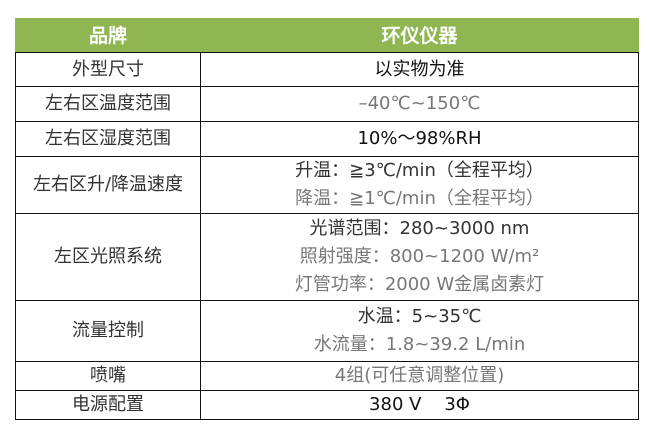 This screenshot has height=425, width=648. I want to click on header-value: 环仪仪器, so click(419, 35).